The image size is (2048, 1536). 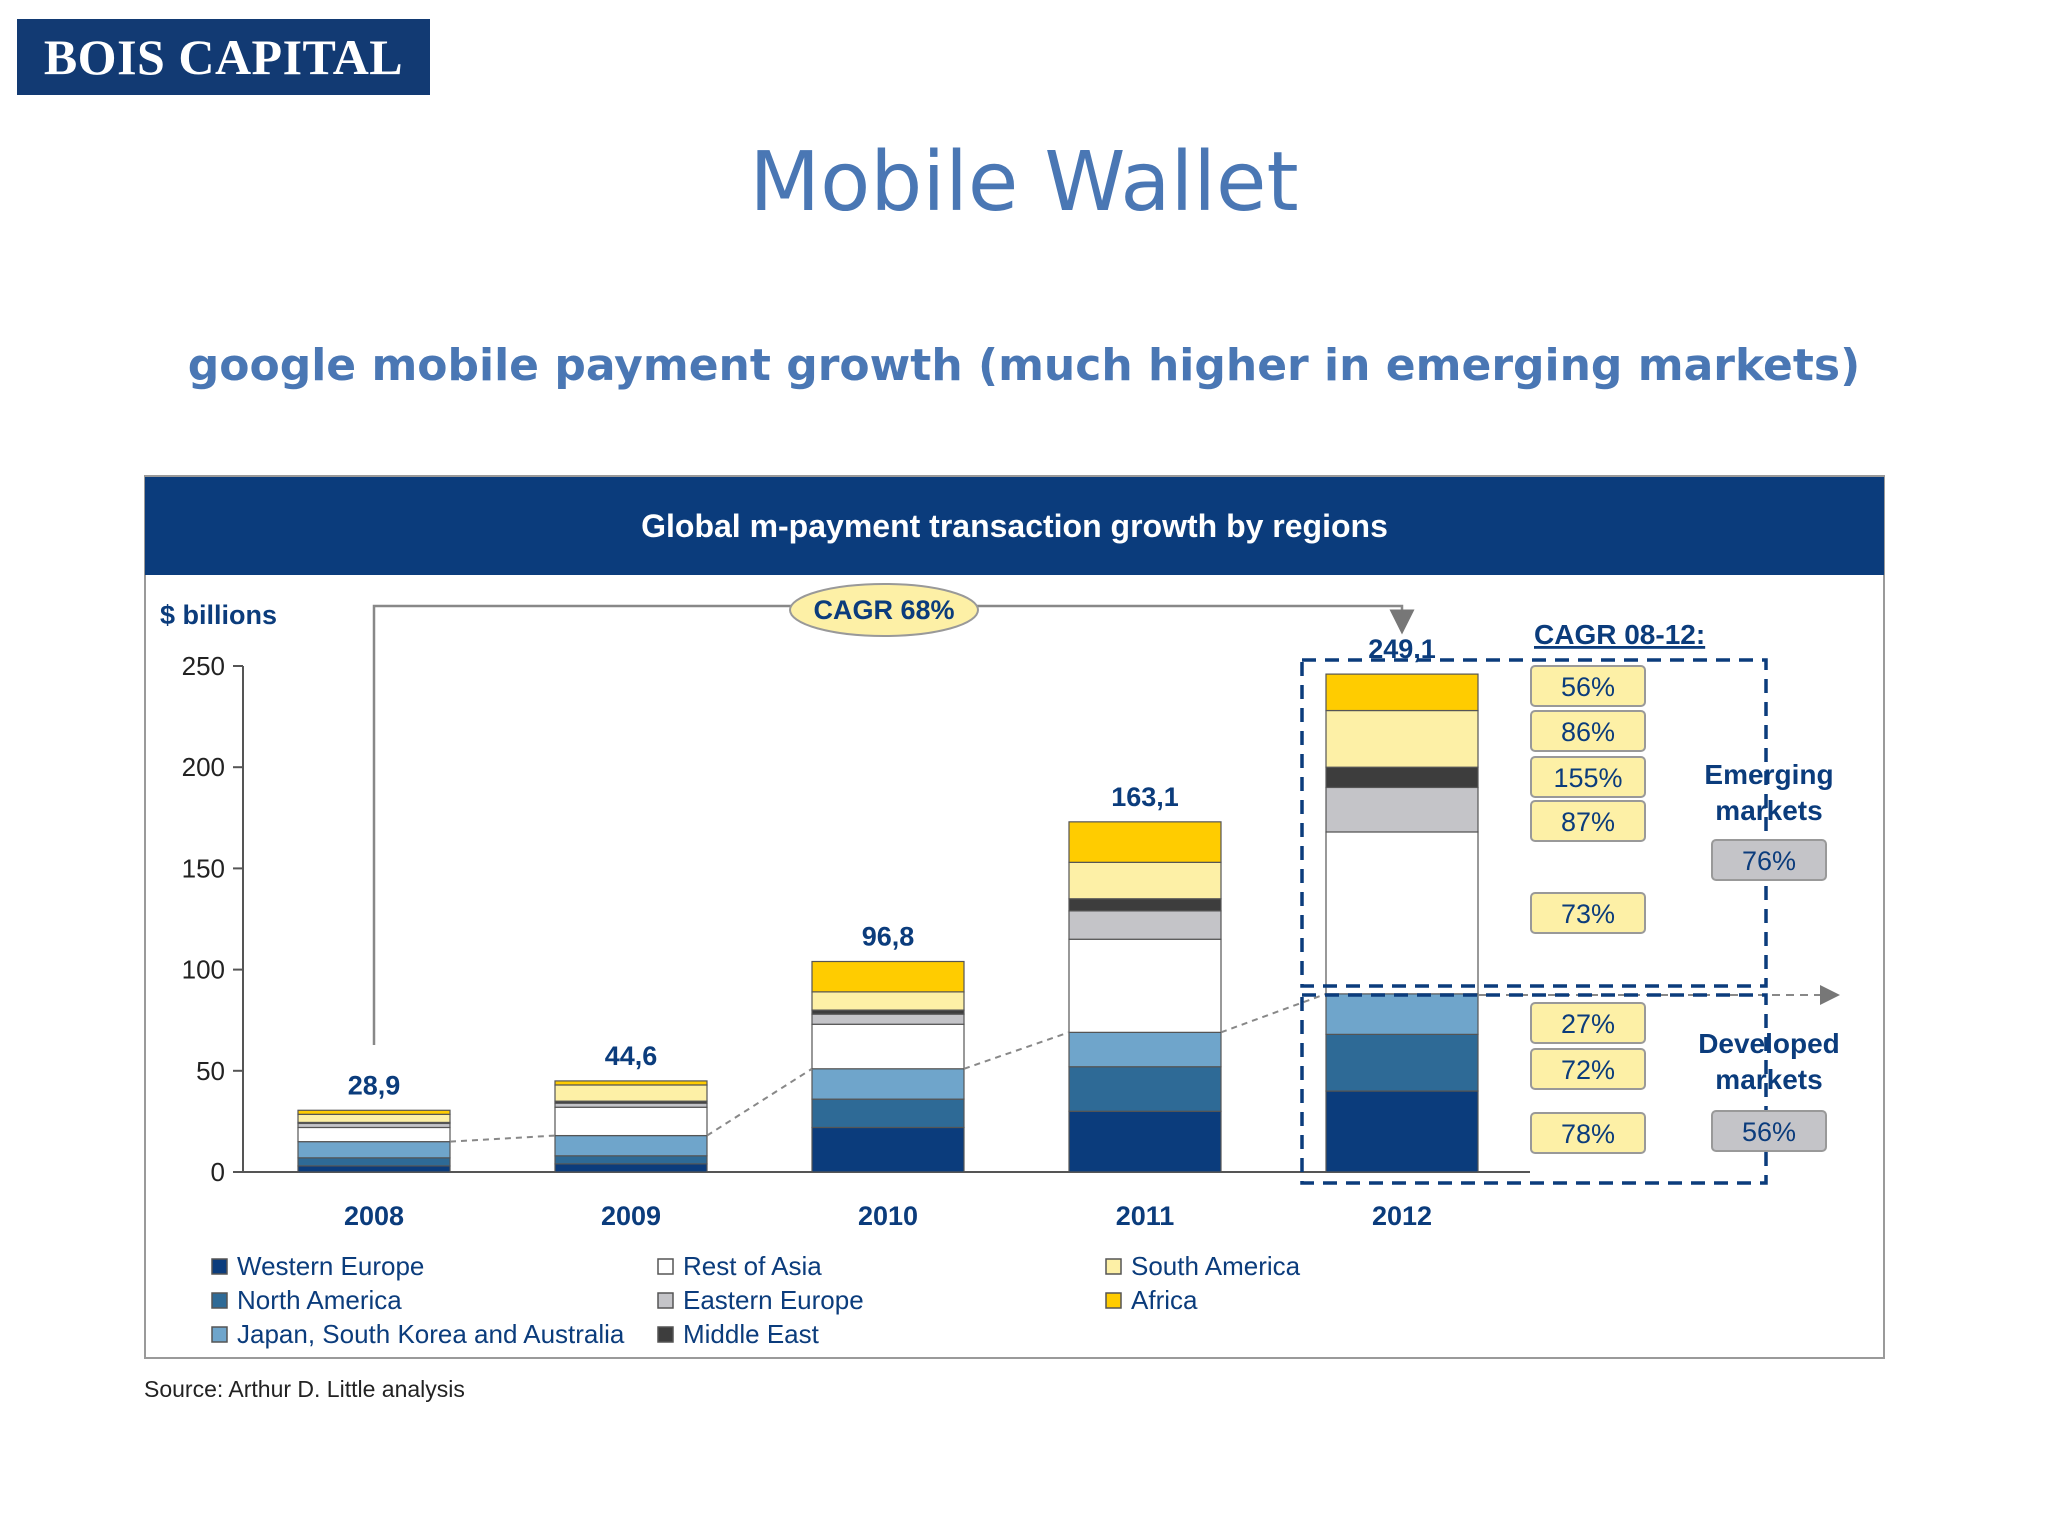 What do you see at coordinates (1145, 880) in the screenshot?
I see `bar-segment-south-america-2011` at bounding box center [1145, 880].